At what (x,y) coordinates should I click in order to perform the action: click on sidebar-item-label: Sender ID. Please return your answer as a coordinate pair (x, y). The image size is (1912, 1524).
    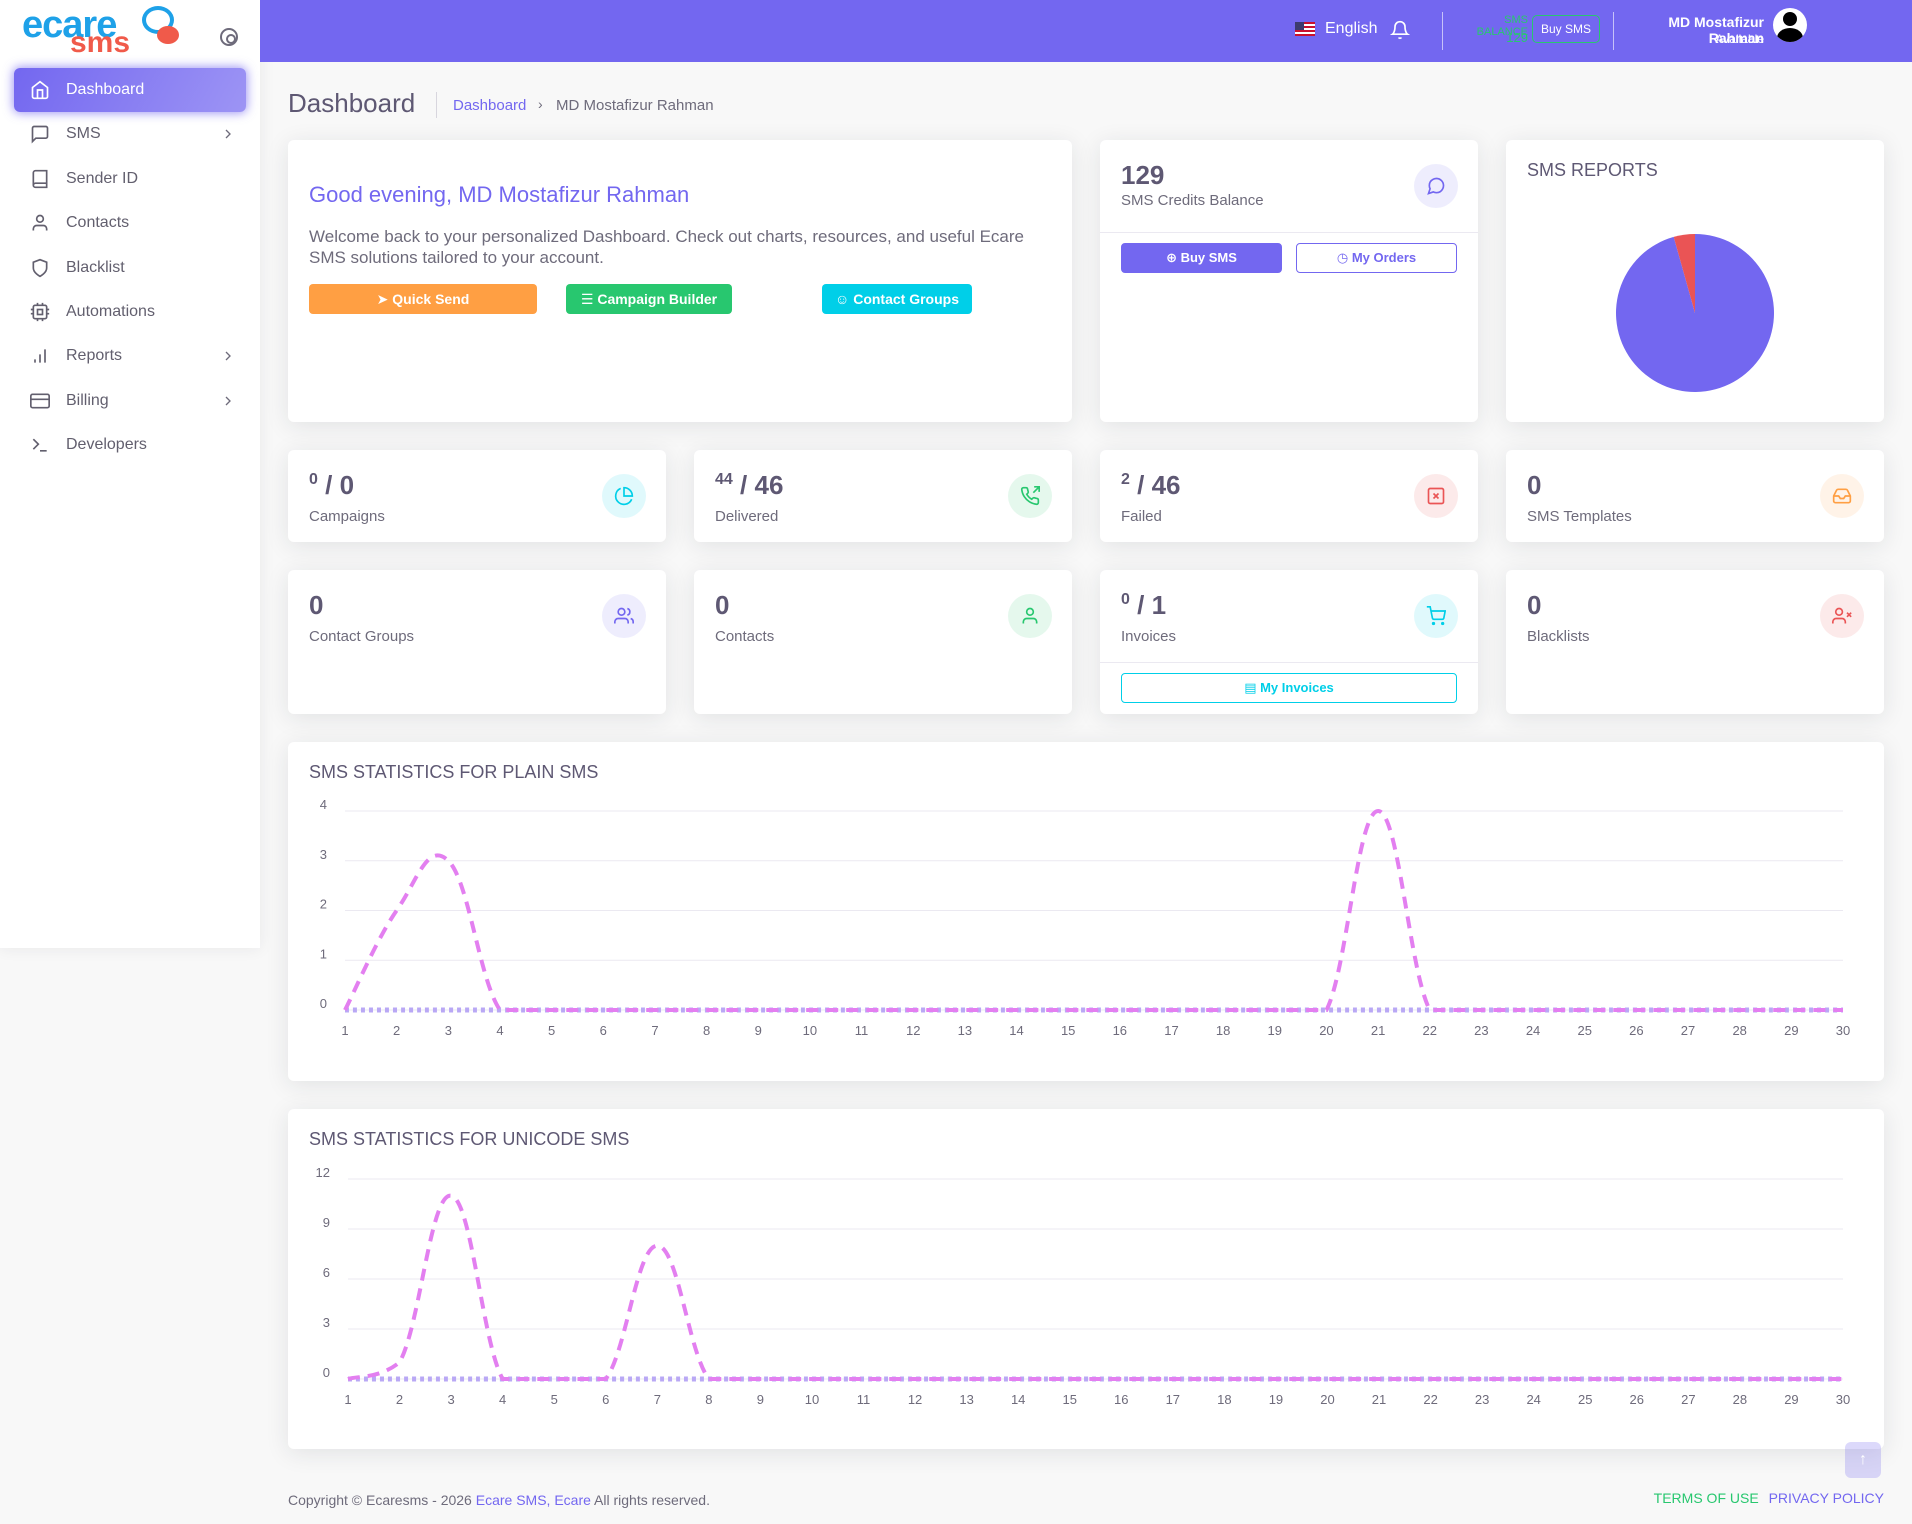
    Looking at the image, I should click on (102, 178).